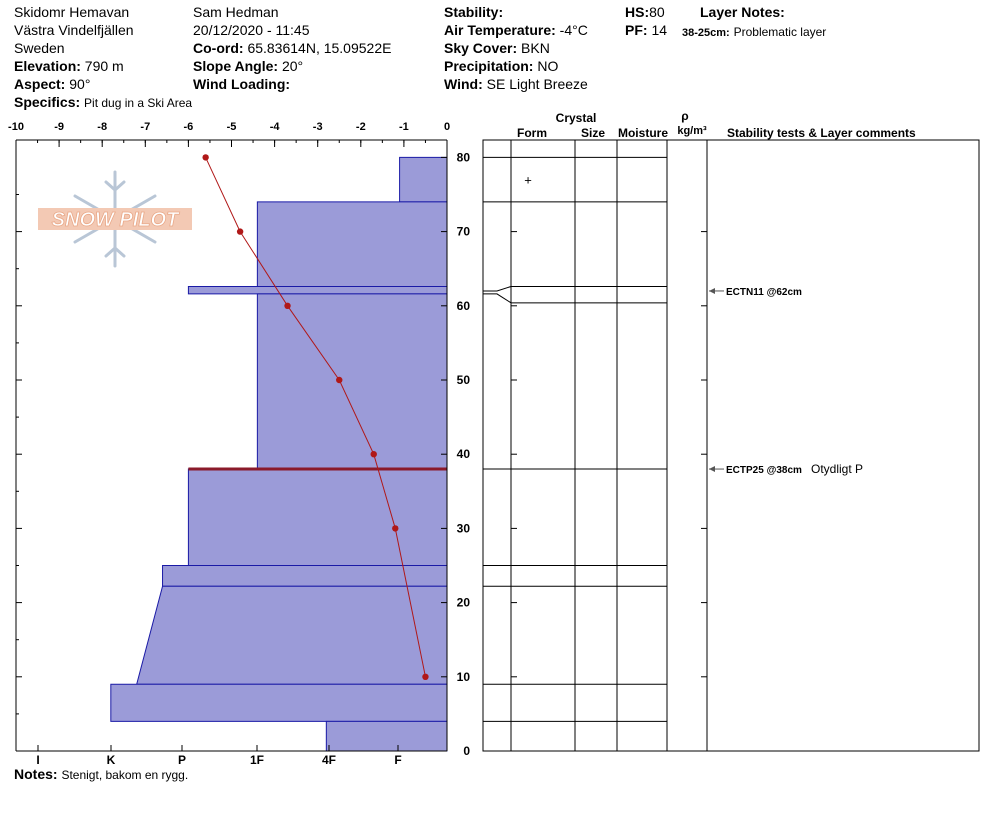 This screenshot has height=840, width=994. I want to click on stability-label: Stability:, so click(474, 12).